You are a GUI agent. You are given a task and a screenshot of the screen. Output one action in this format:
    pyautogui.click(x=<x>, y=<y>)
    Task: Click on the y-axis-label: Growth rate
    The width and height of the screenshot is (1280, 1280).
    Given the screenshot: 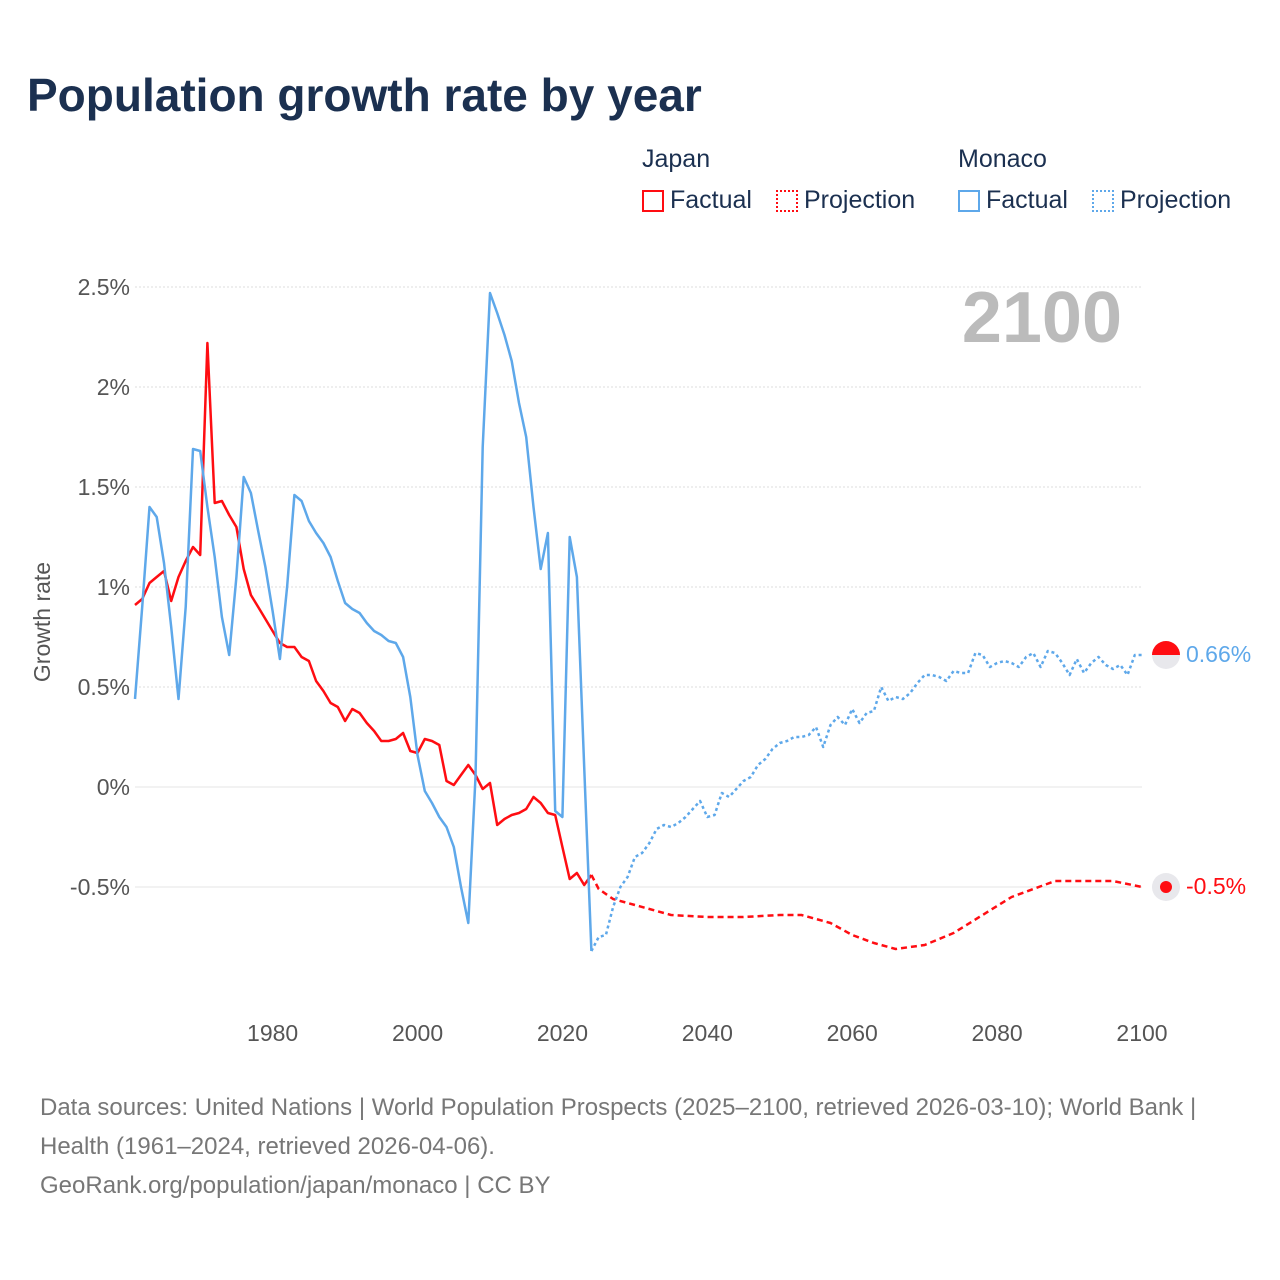 What is the action you would take?
    pyautogui.click(x=42, y=622)
    